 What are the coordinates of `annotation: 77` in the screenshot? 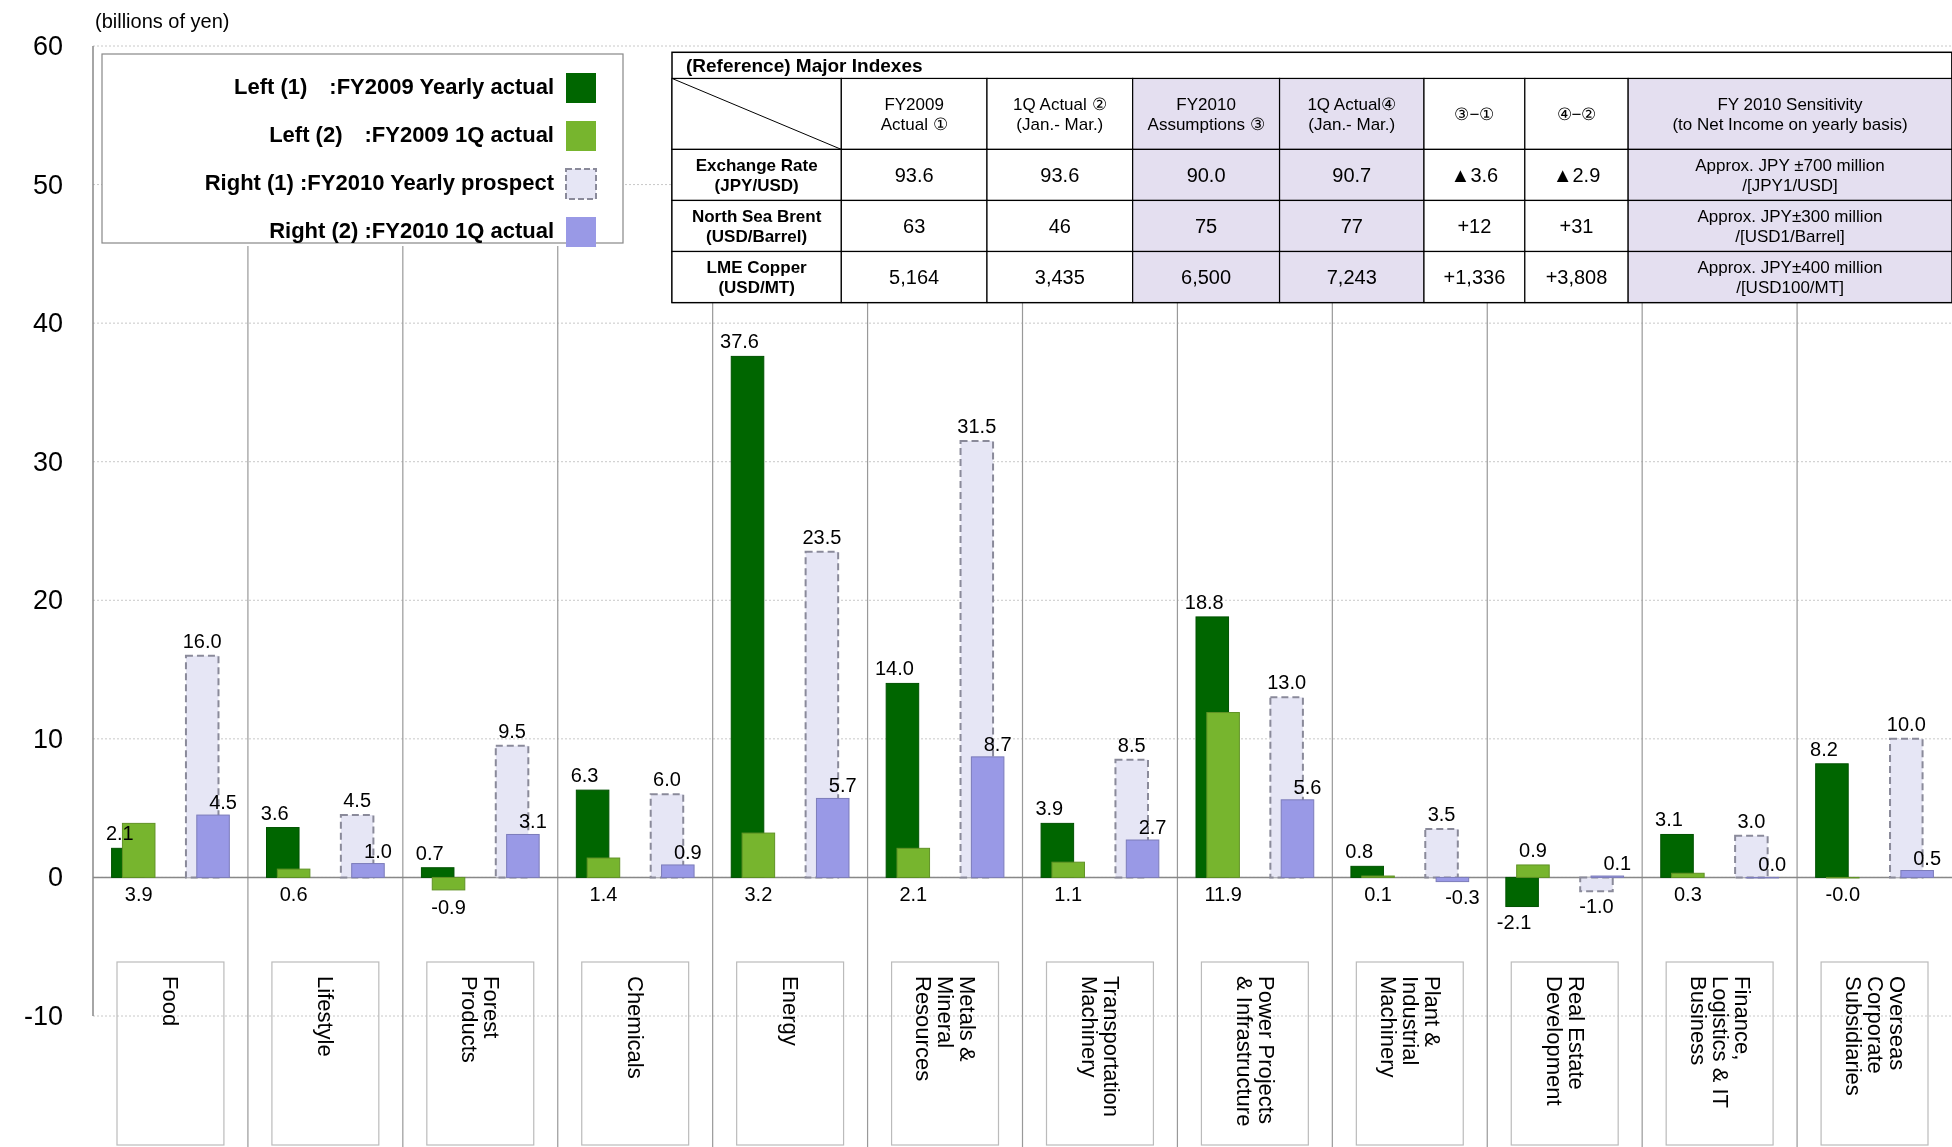 It's located at (1351, 225).